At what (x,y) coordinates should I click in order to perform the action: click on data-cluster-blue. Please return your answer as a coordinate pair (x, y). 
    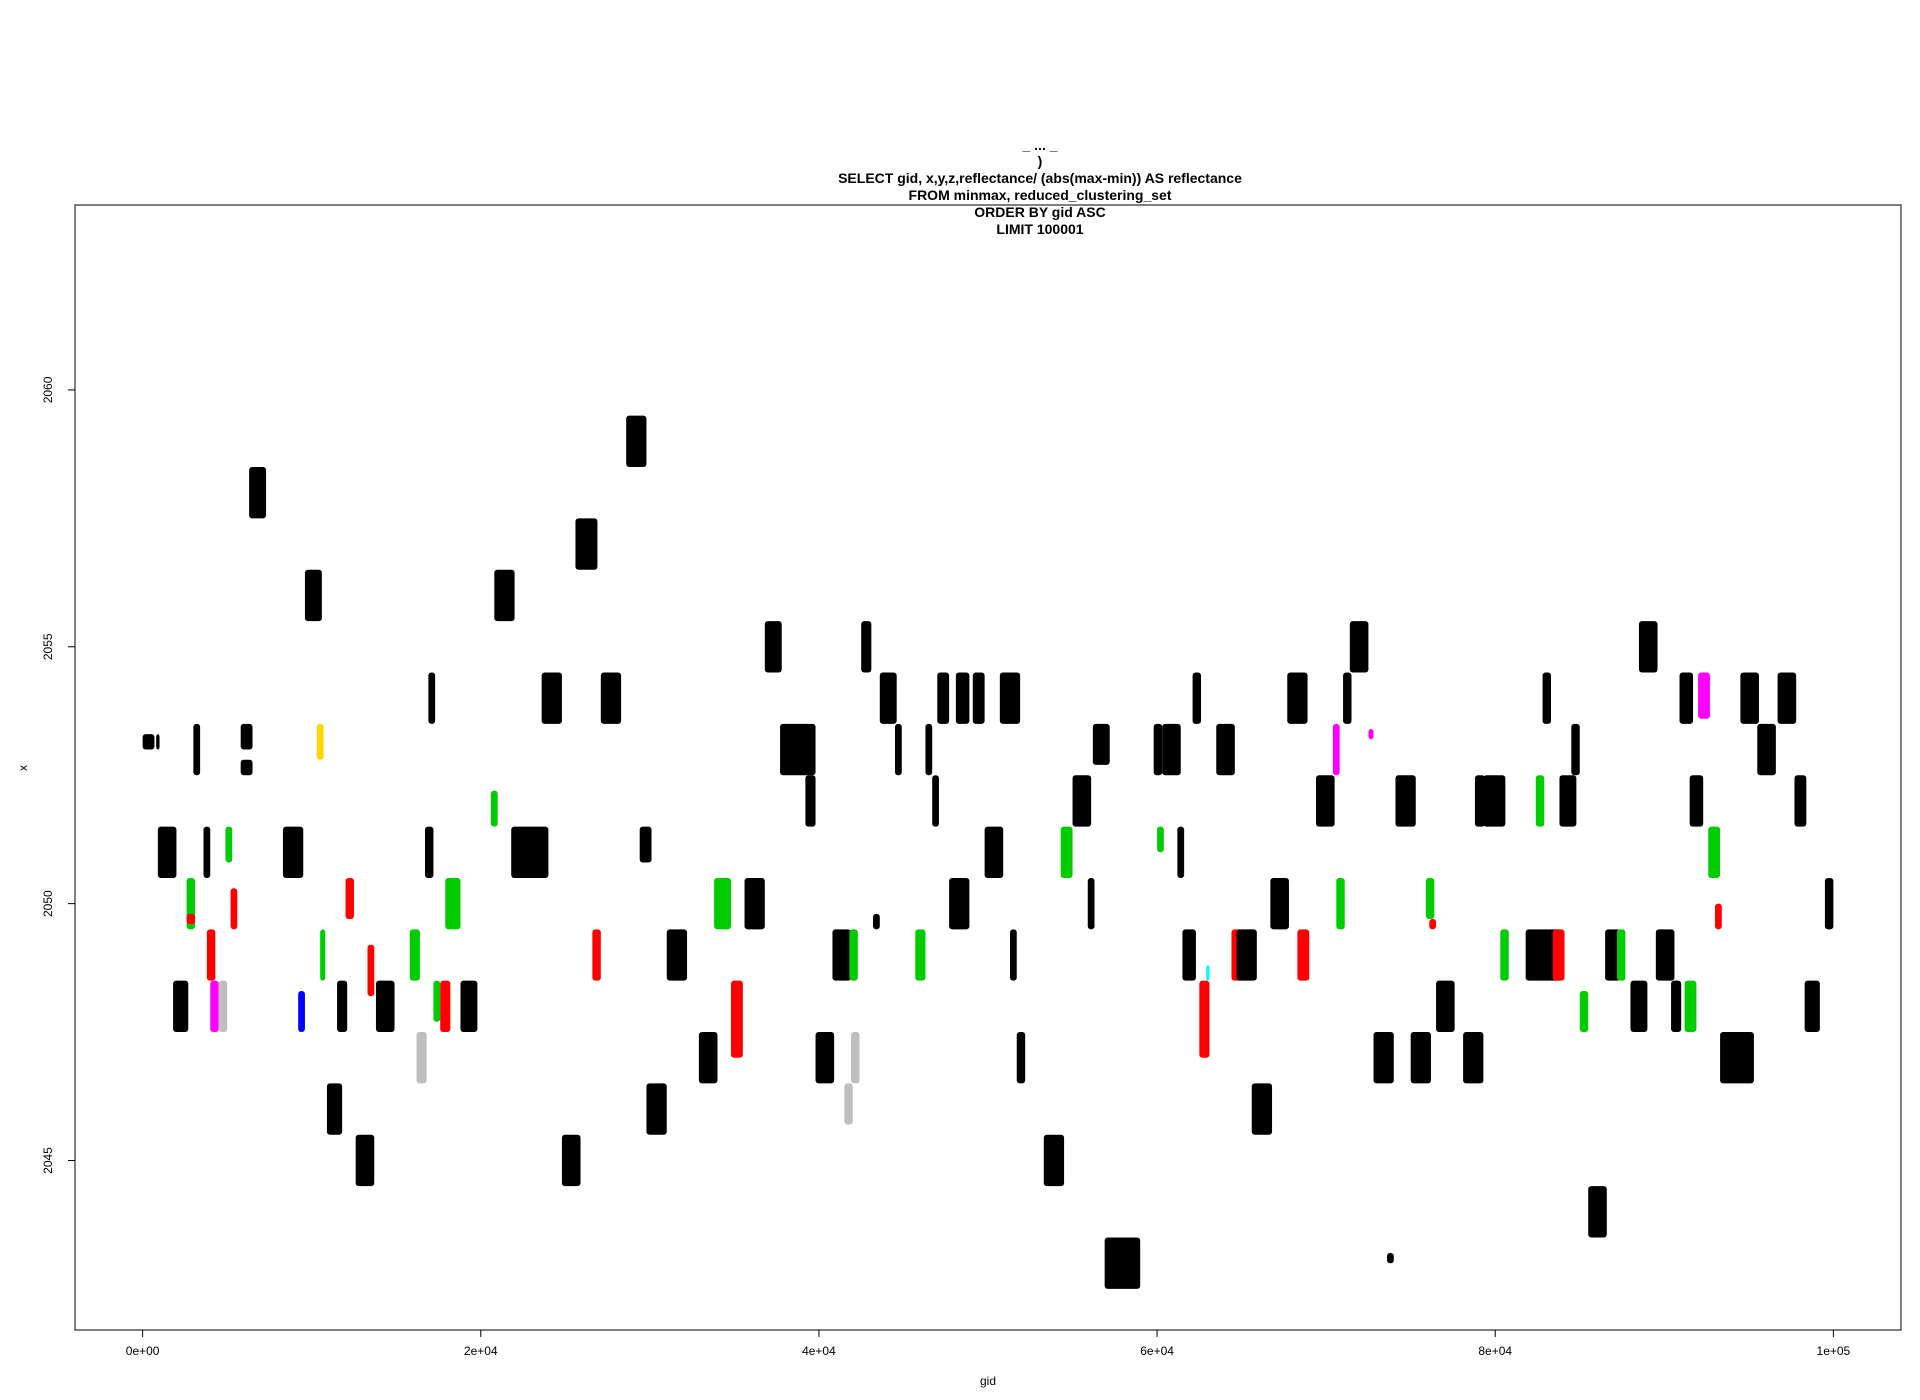
    Looking at the image, I should click on (301, 1011).